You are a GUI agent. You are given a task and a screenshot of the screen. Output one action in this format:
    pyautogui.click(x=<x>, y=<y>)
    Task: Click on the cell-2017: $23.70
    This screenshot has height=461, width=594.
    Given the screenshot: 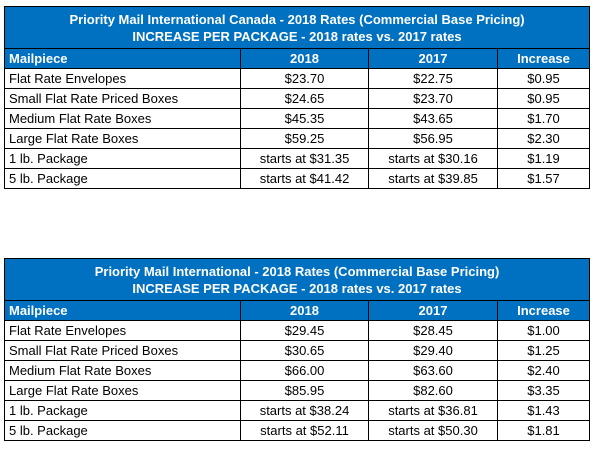 What is the action you would take?
    pyautogui.click(x=433, y=98)
    